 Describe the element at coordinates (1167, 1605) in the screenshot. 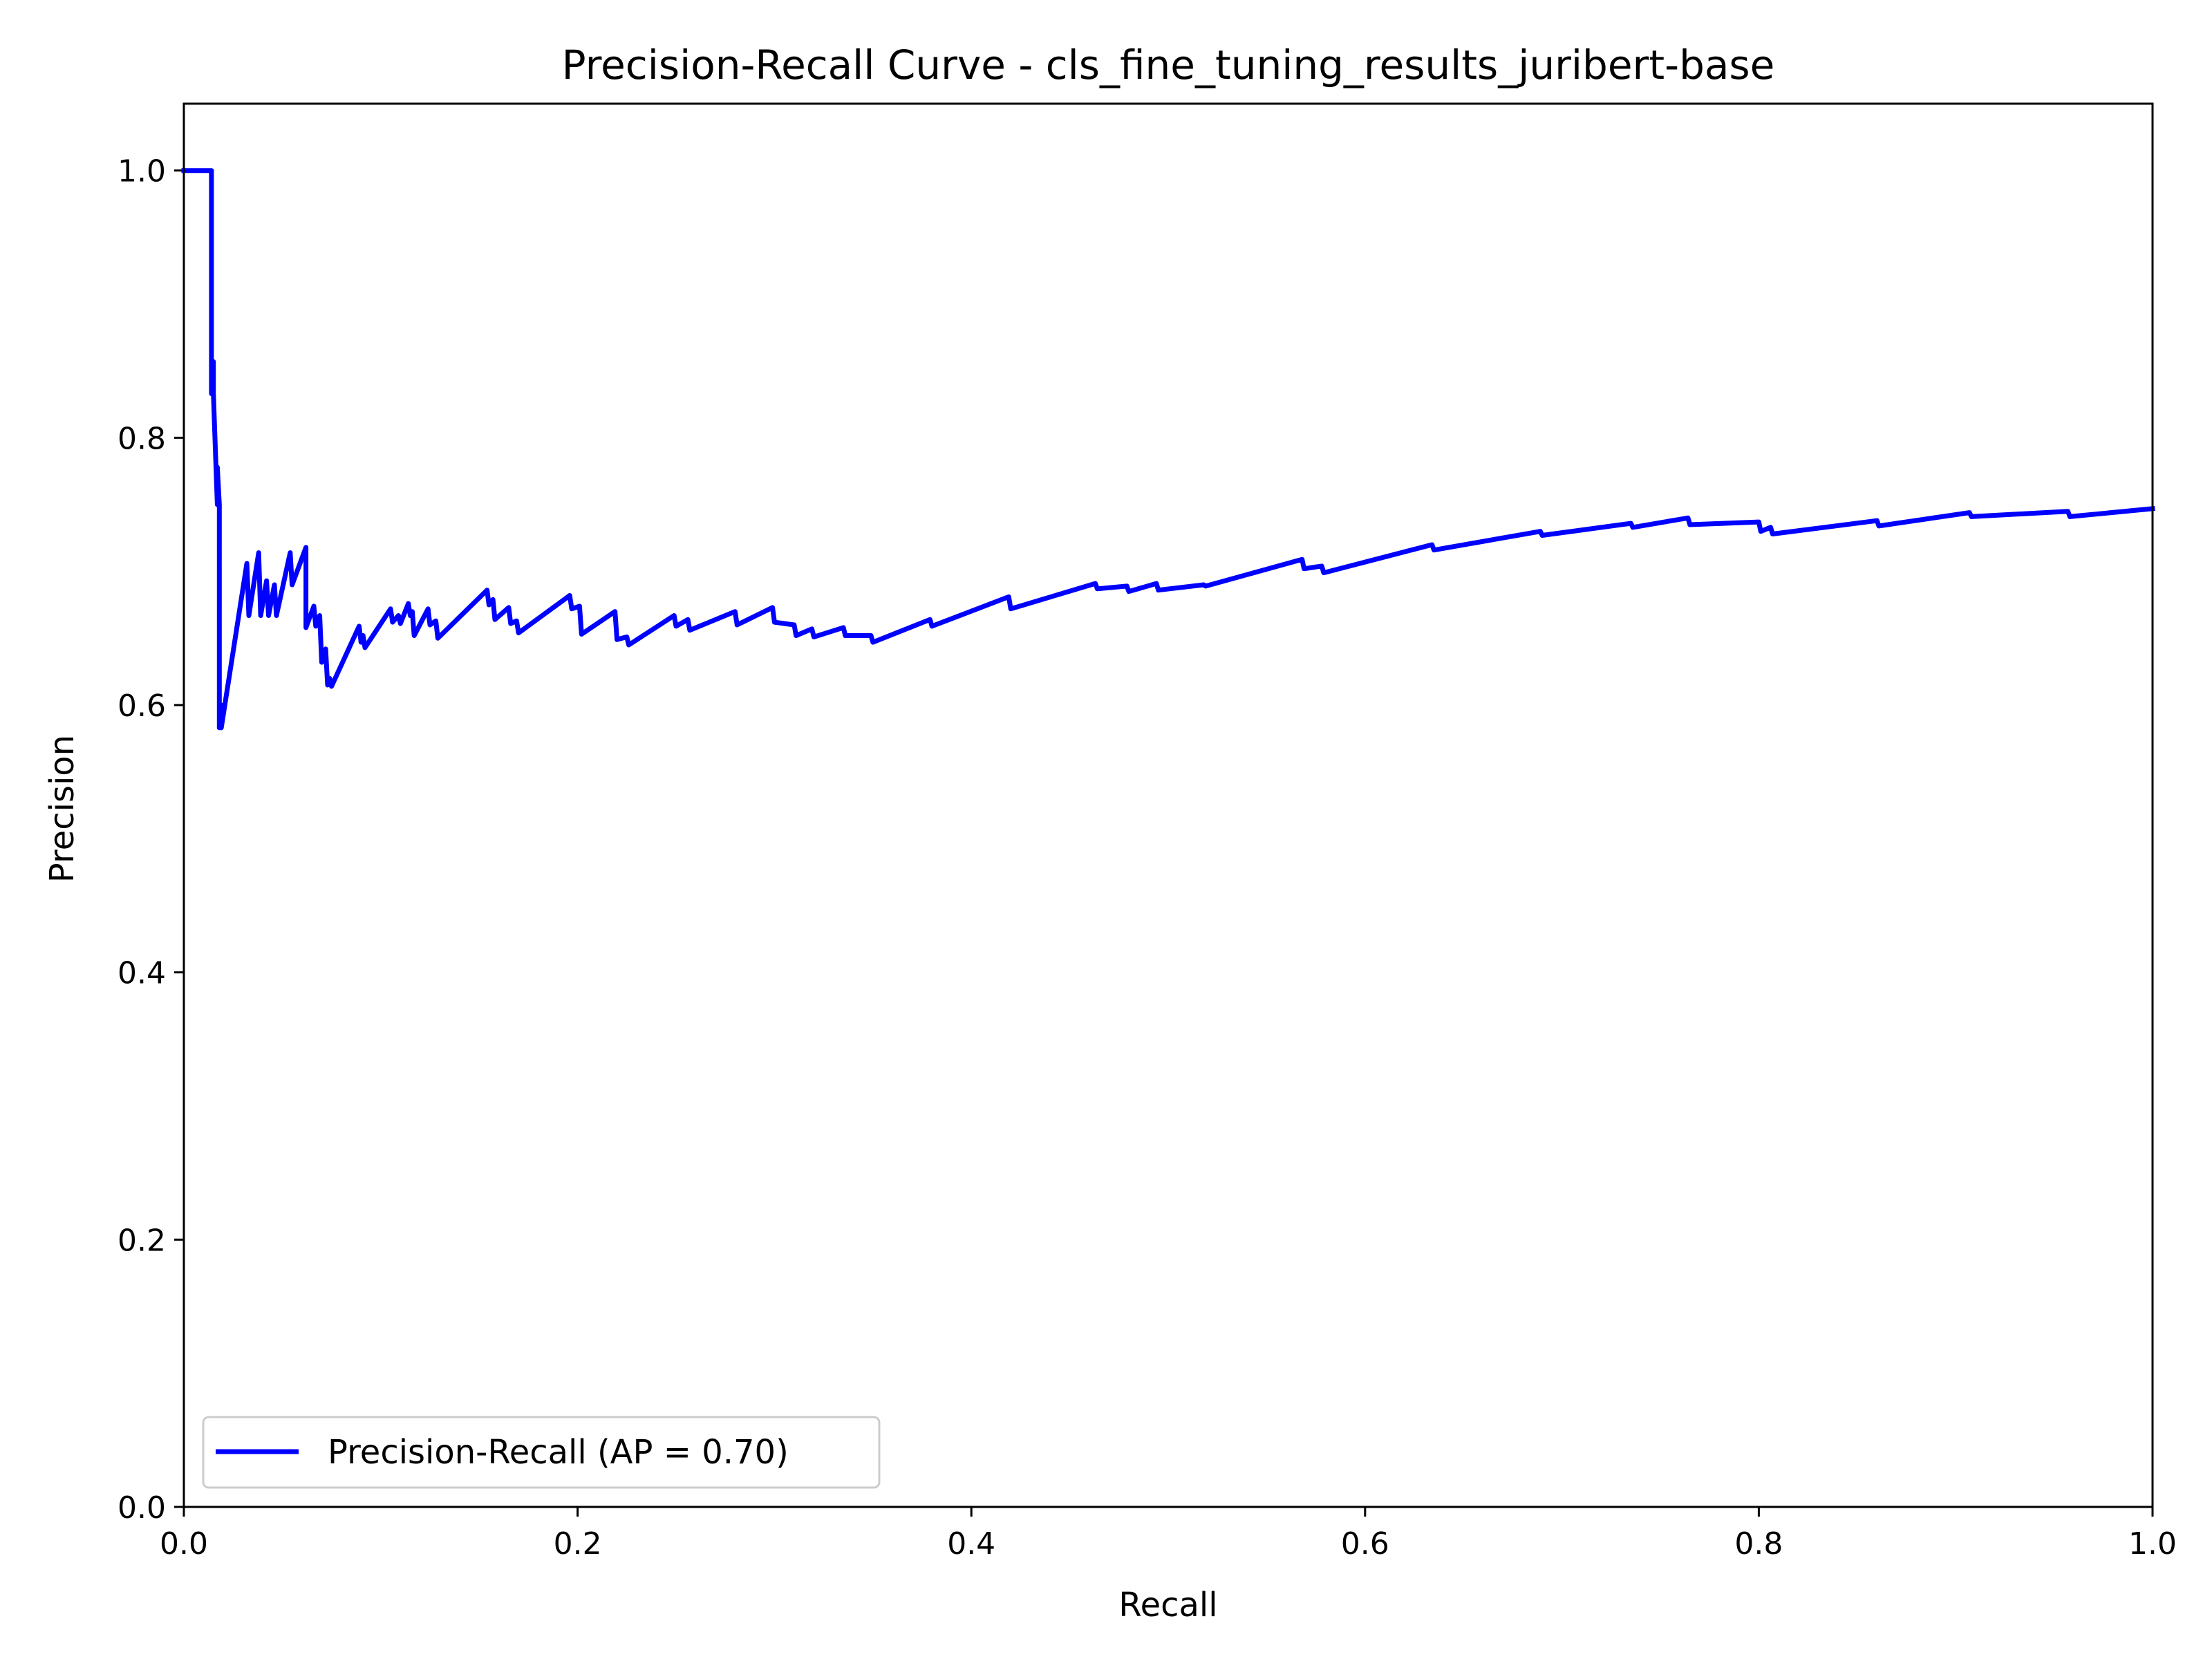

I see `x-axis-label: Recall` at that location.